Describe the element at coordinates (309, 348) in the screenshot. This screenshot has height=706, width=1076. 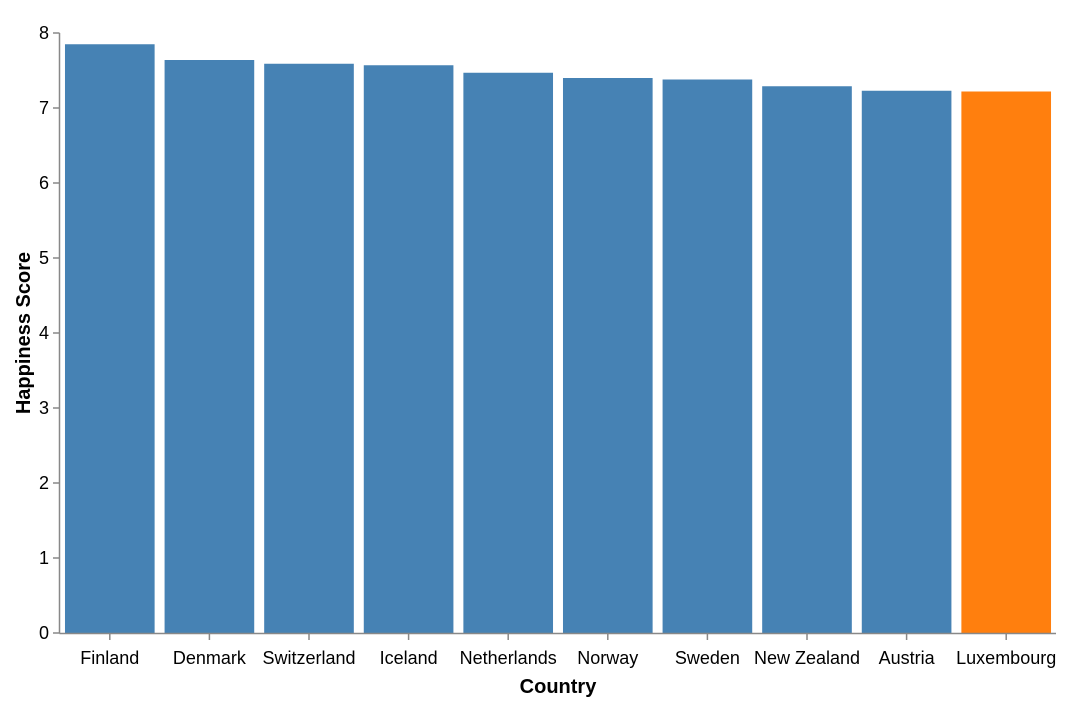
I see `bar-switzerland` at that location.